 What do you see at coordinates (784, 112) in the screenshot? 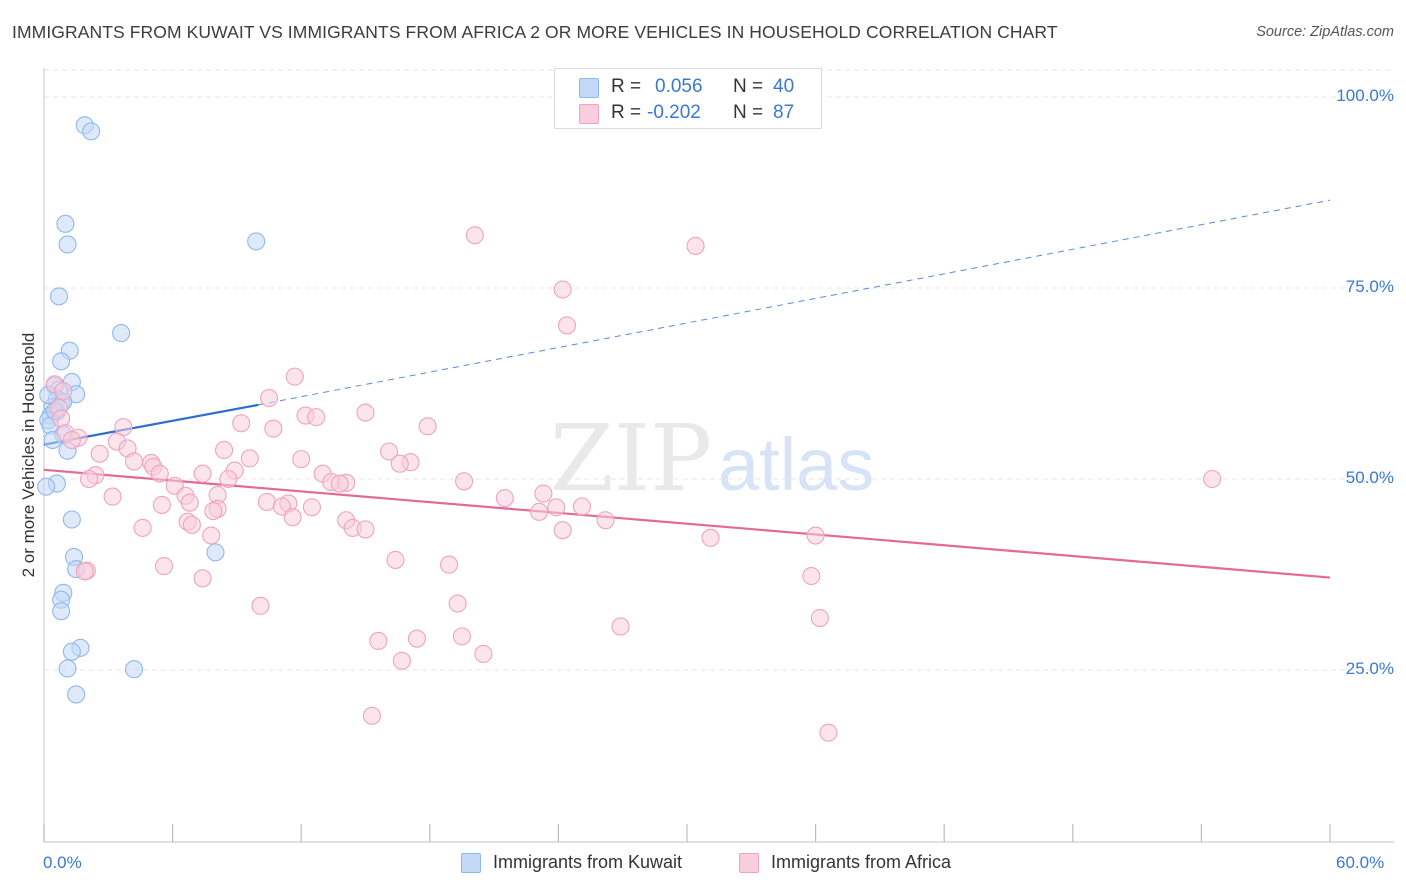
I see `n-value: 87` at bounding box center [784, 112].